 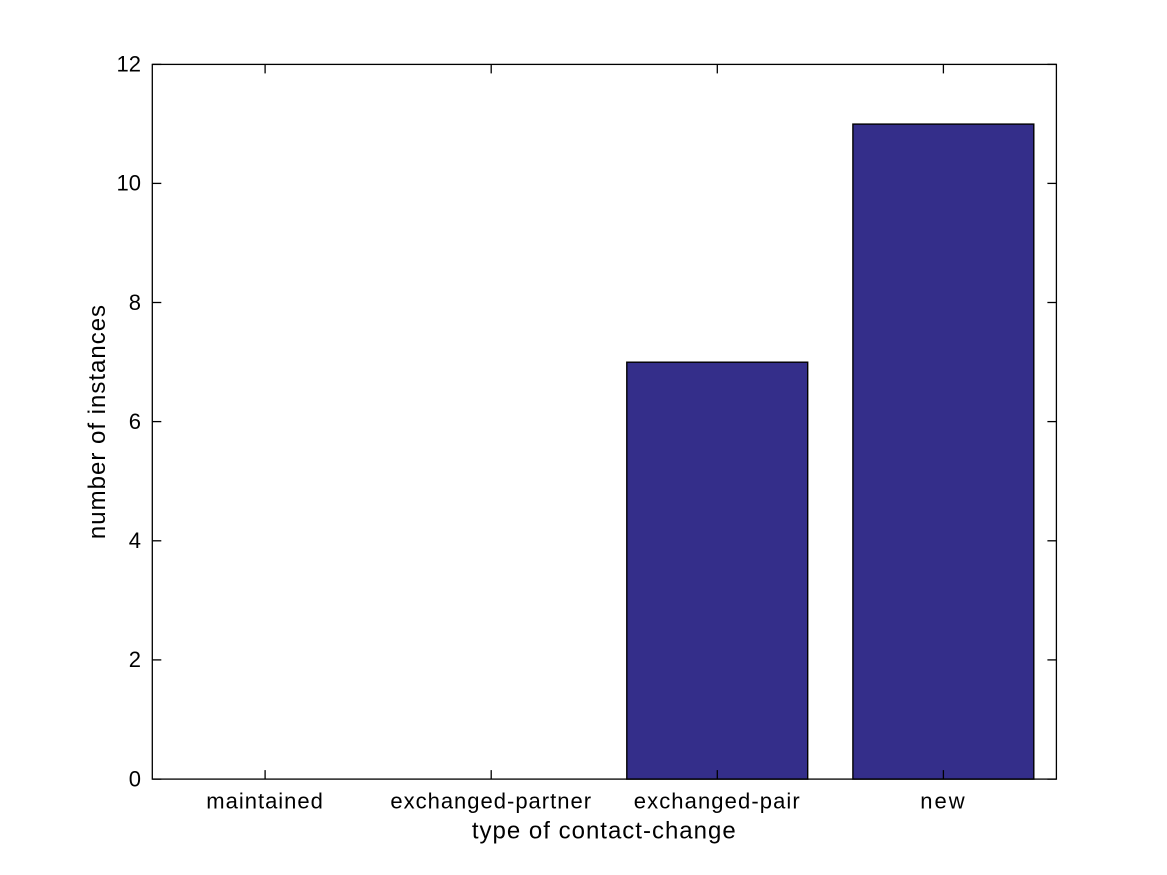 I want to click on svg-text: 8, so click(x=135, y=302).